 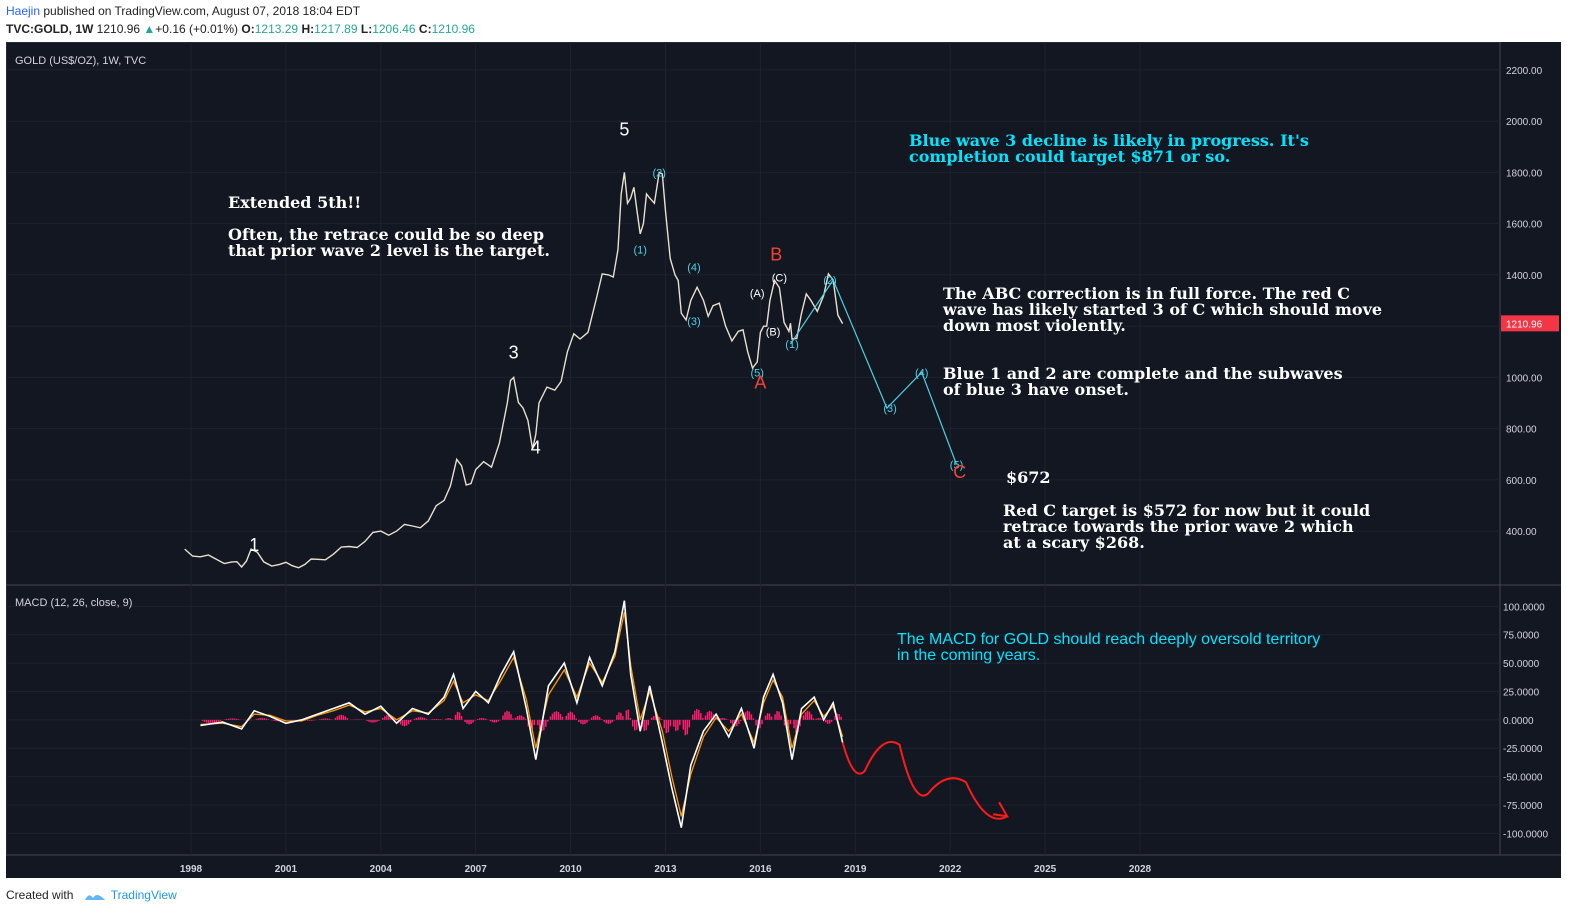 I want to click on main-pane-title: GOLD (US$/OZ), 1W, TVC, so click(x=80, y=61).